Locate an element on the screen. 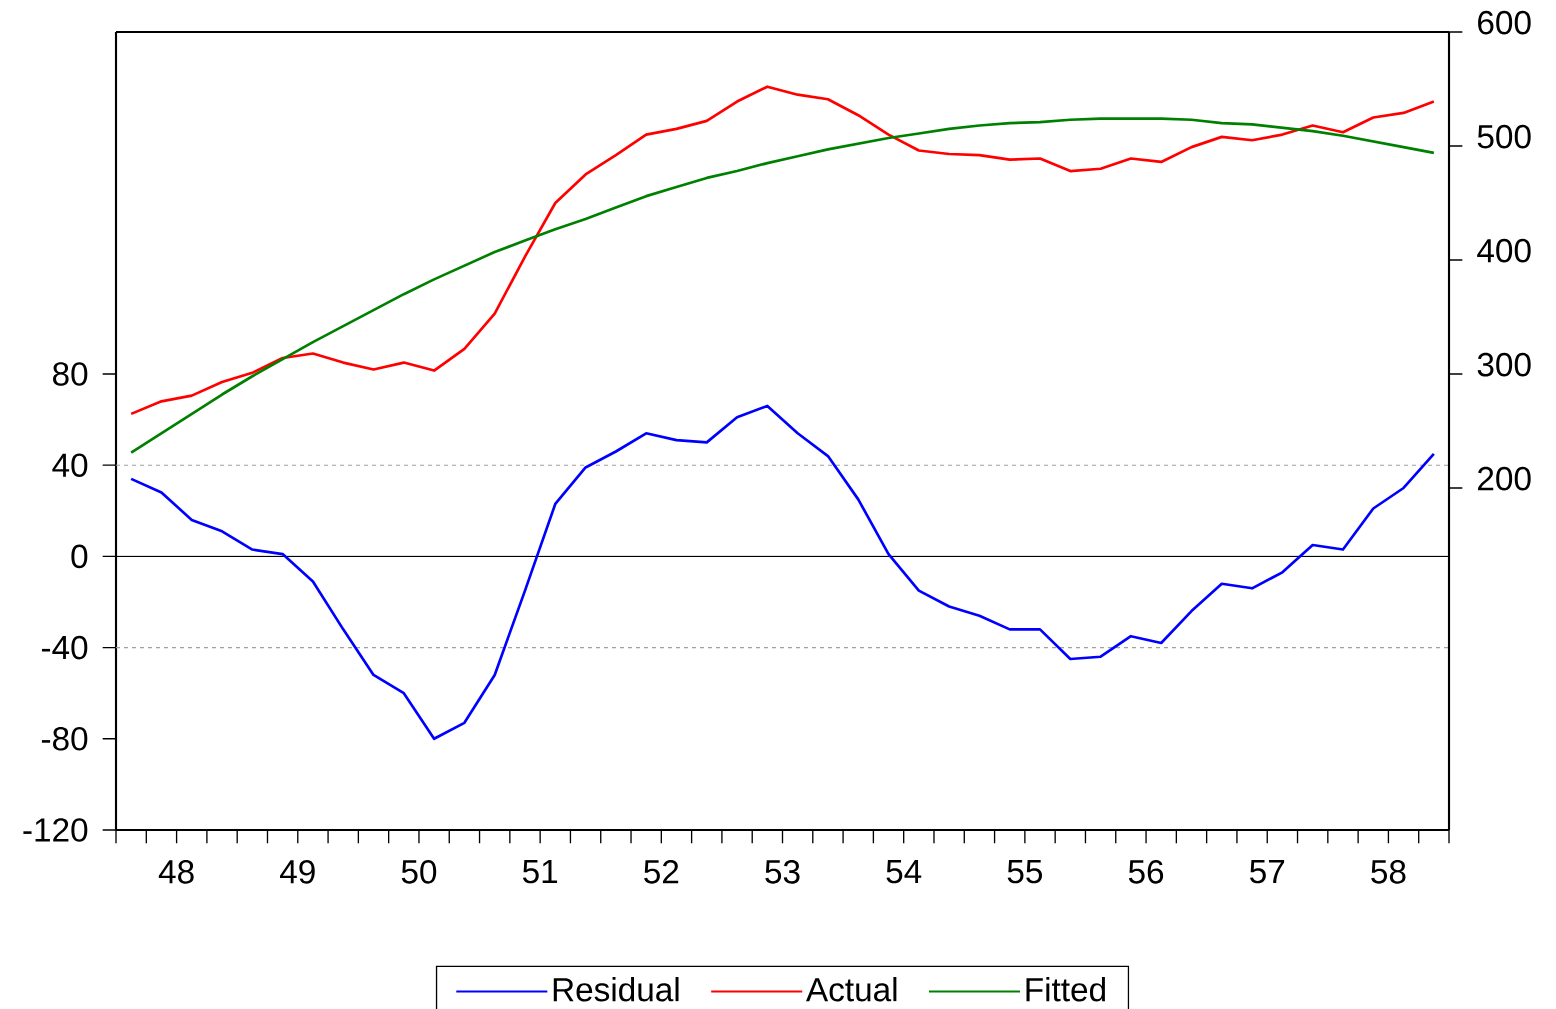 This screenshot has height=1009, width=1556. y-tick-label: 40 is located at coordinates (70, 465).